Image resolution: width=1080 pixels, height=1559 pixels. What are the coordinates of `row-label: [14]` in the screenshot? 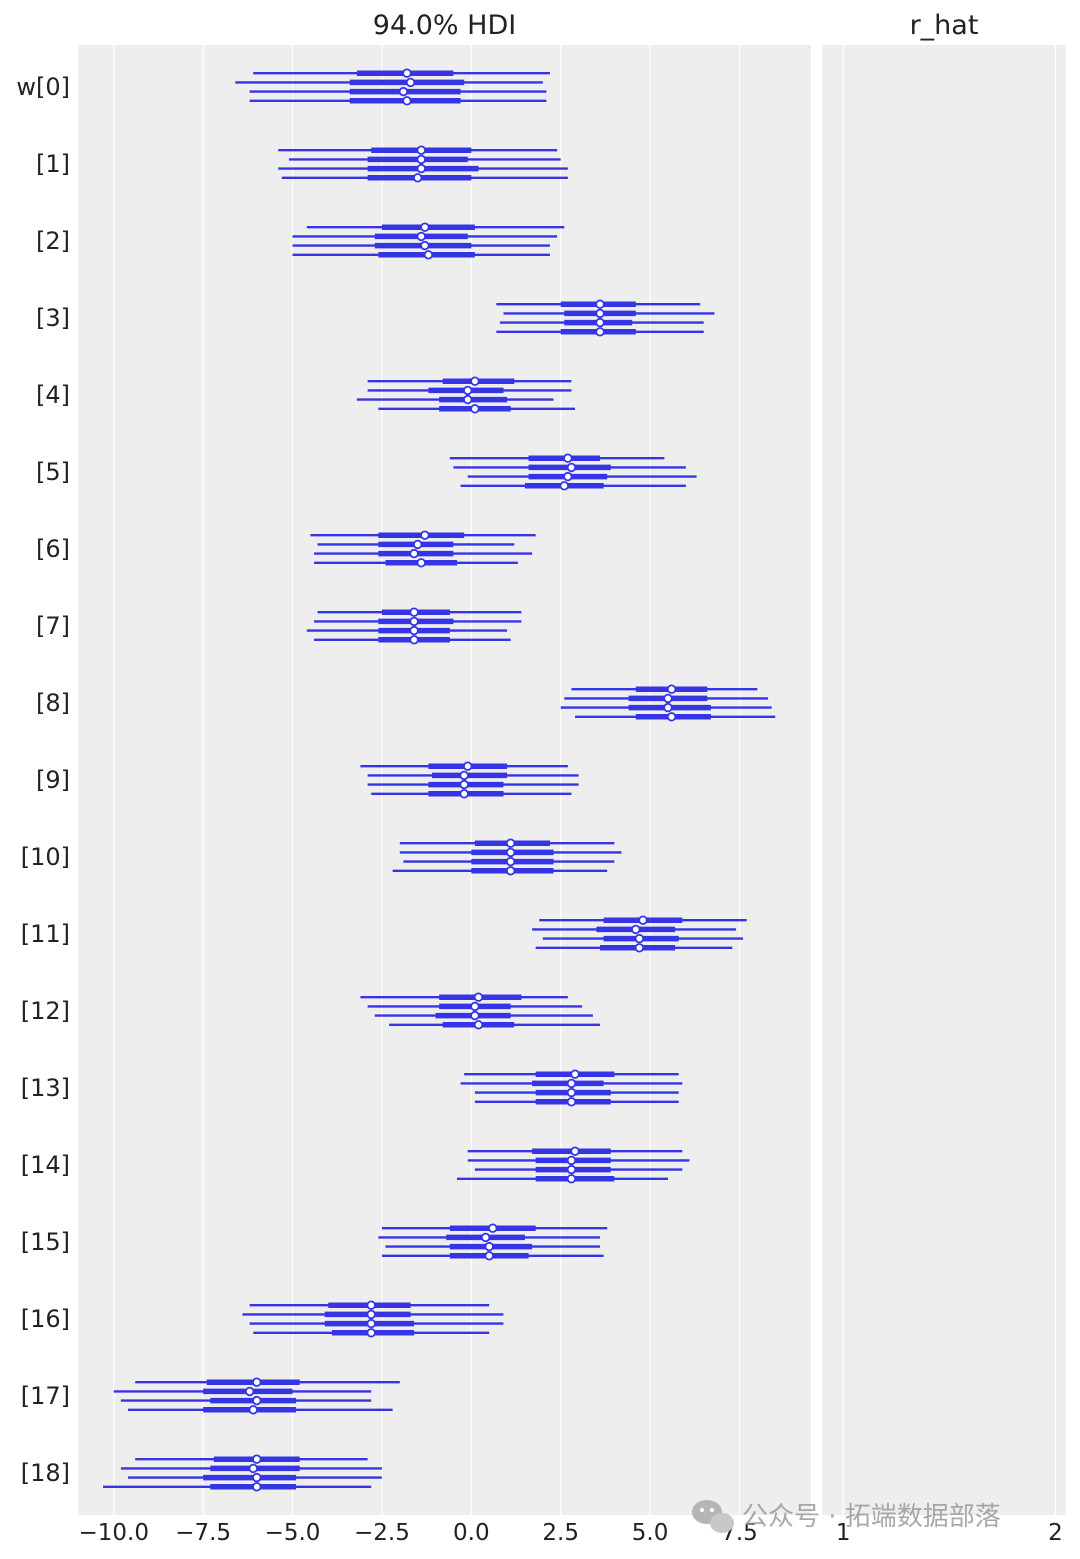 It's located at (45, 1165).